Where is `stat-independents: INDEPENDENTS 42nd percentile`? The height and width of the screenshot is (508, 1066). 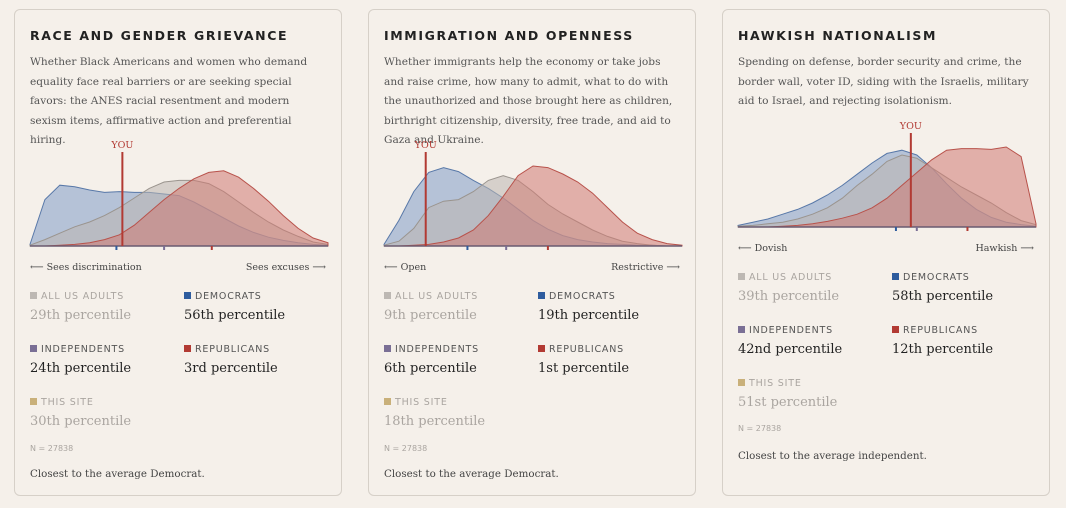 stat-independents: INDEPENDENTS 42nd percentile is located at coordinates (813, 341).